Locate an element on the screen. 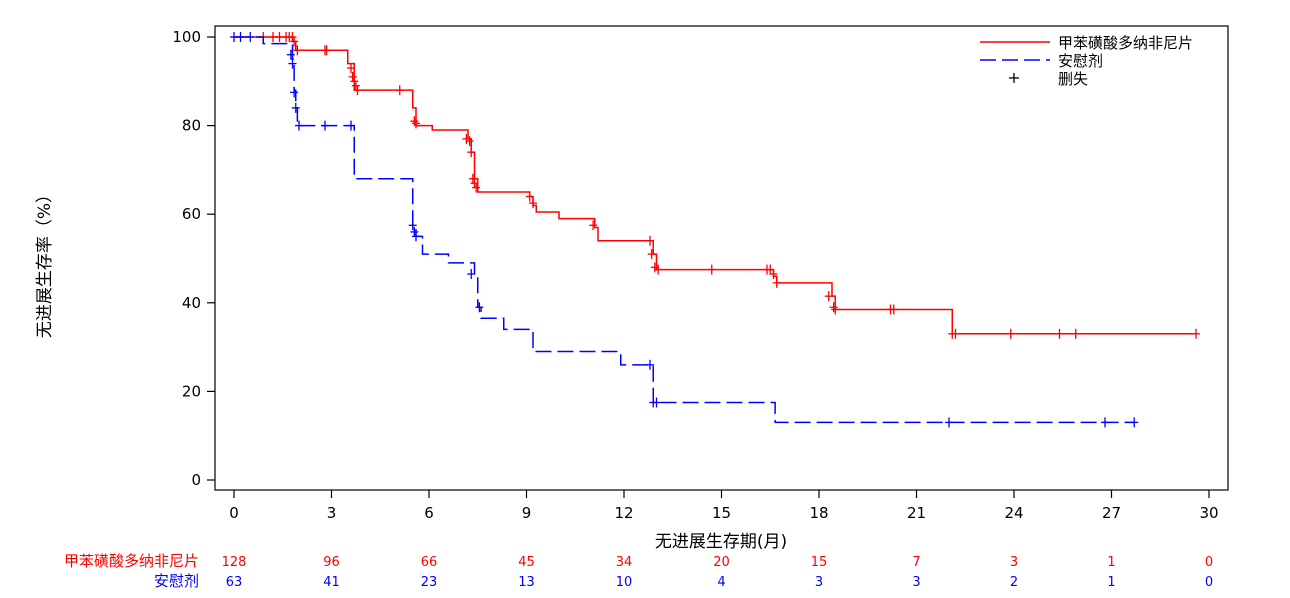  risk-row-label-0: 甲苯磺酸多纳非尼片 is located at coordinates (131, 561).